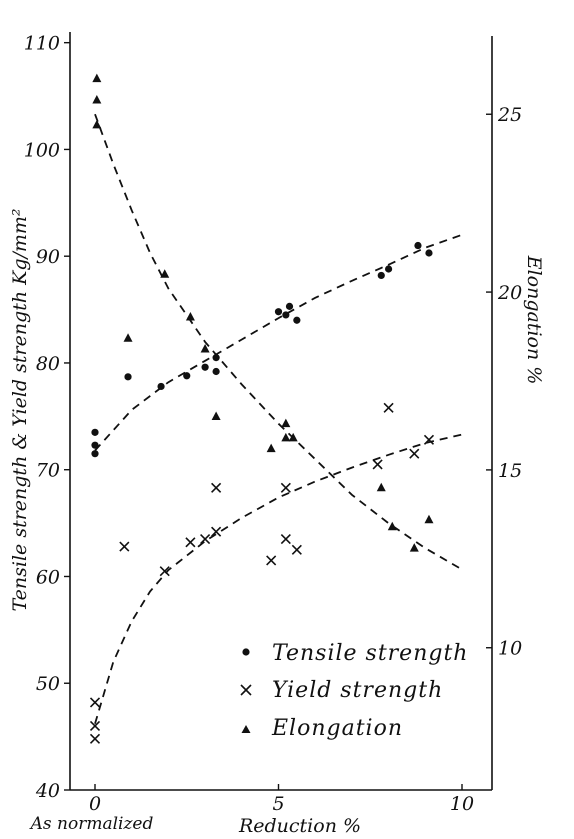 The width and height of the screenshot is (574, 839). What do you see at coordinates (47, 791) in the screenshot?
I see `y-tick-label-40: 40` at bounding box center [47, 791].